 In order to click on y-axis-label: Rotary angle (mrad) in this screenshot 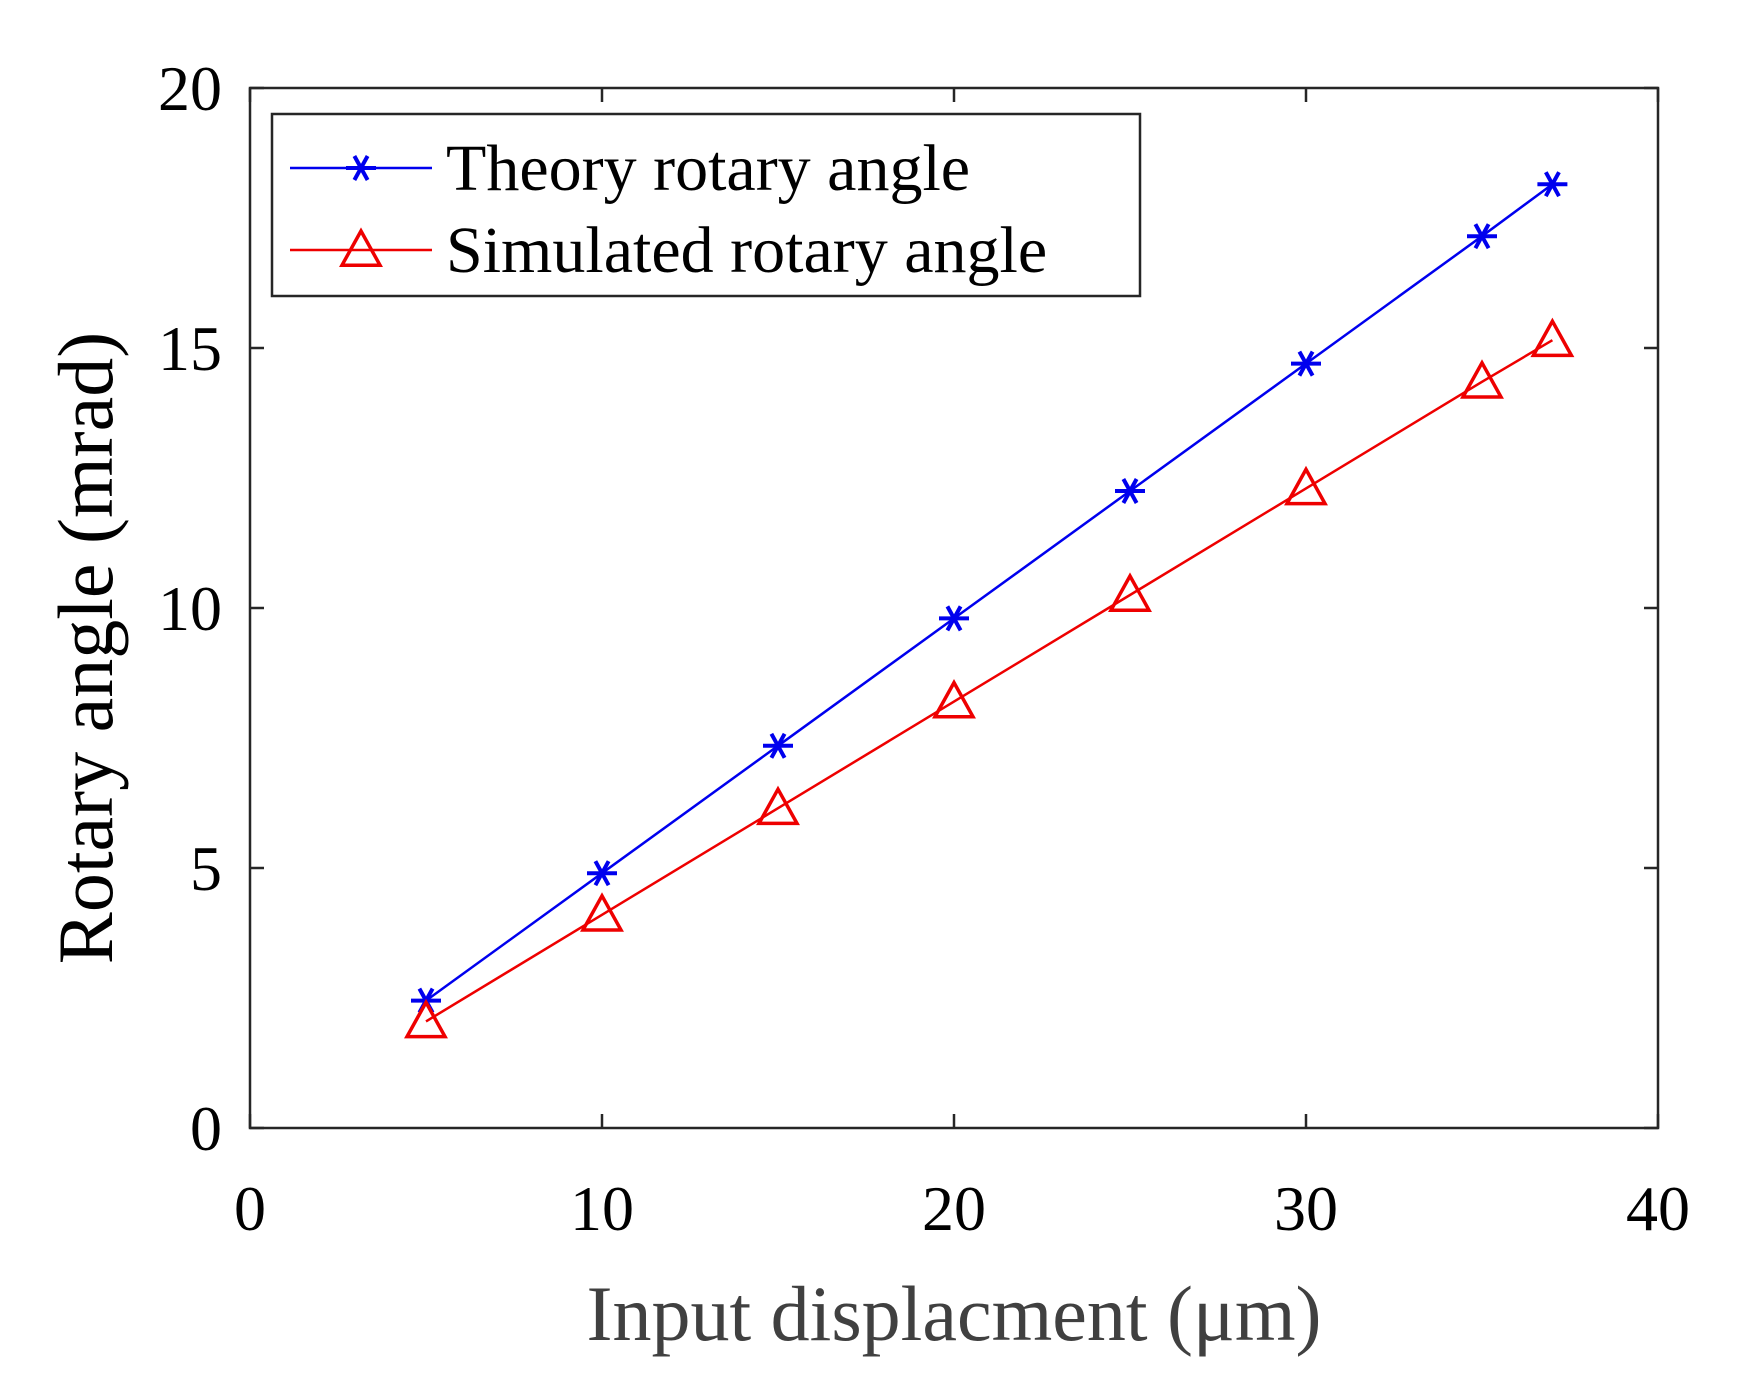, I will do `click(85, 648)`.